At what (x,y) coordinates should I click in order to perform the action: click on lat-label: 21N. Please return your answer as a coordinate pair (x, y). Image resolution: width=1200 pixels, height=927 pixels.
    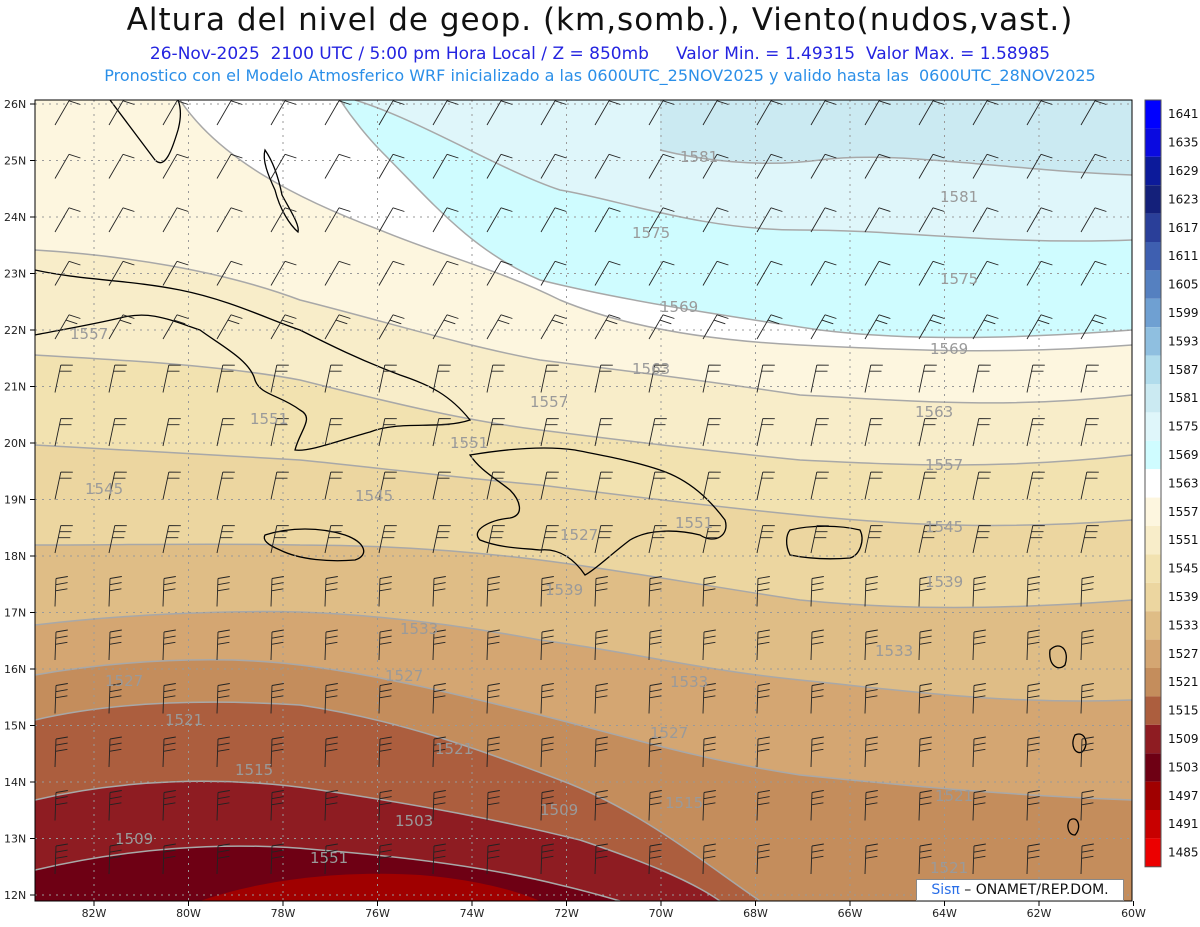
    Looking at the image, I should click on (15, 387).